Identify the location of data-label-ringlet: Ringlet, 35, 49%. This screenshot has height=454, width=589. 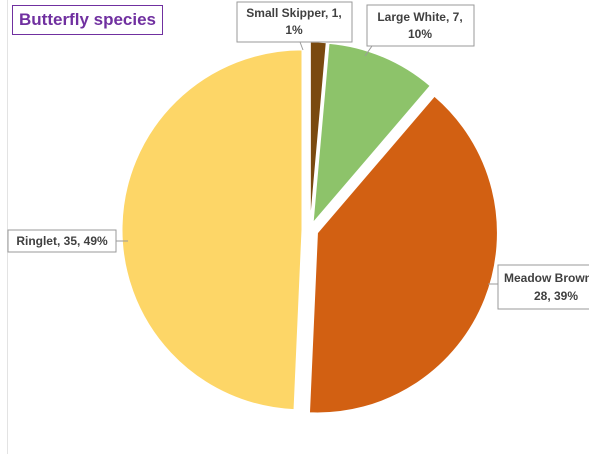
(67, 241).